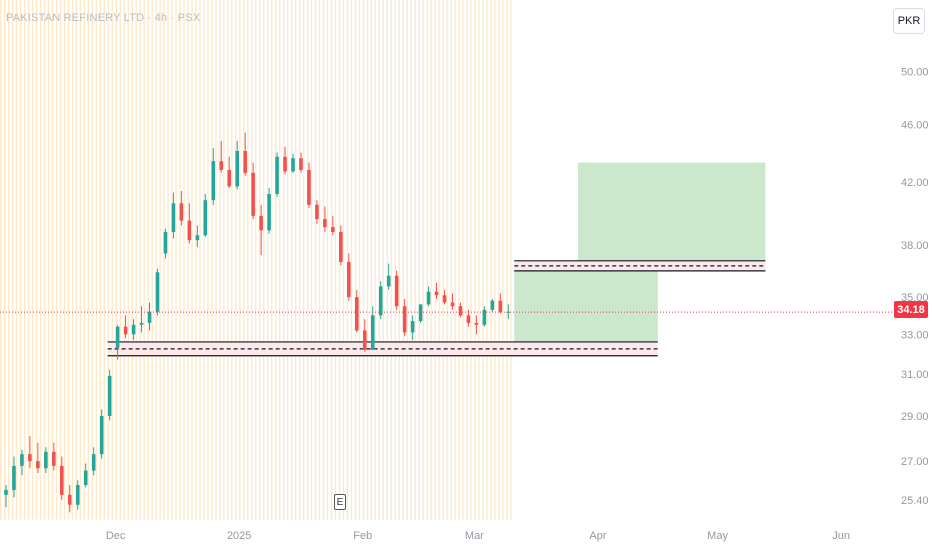 This screenshot has height=555, width=932. Describe the element at coordinates (640, 265) in the screenshot. I see `level-band` at that location.